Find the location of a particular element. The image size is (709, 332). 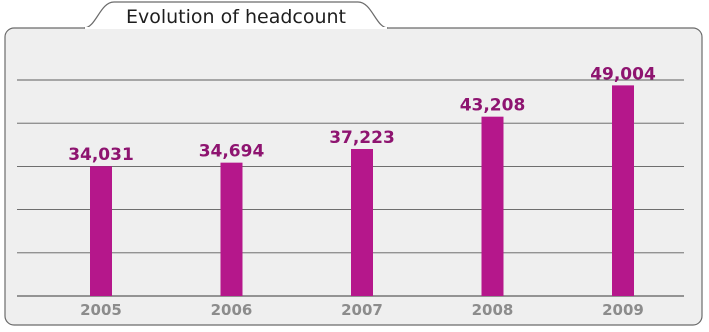

x-tick-label-2008: 2008 is located at coordinates (493, 310).